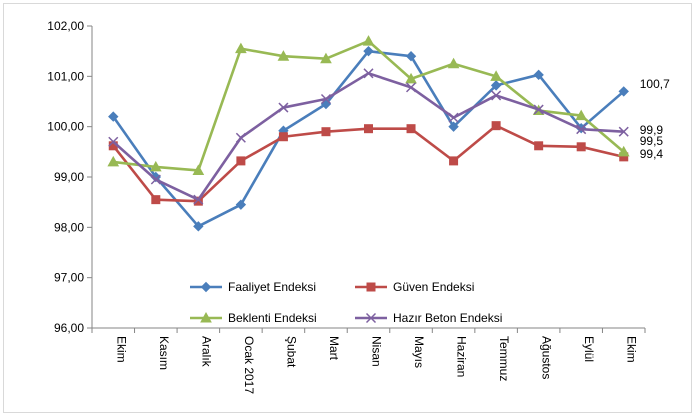  What do you see at coordinates (589, 349) in the screenshot?
I see `x-category-label: Eylül` at bounding box center [589, 349].